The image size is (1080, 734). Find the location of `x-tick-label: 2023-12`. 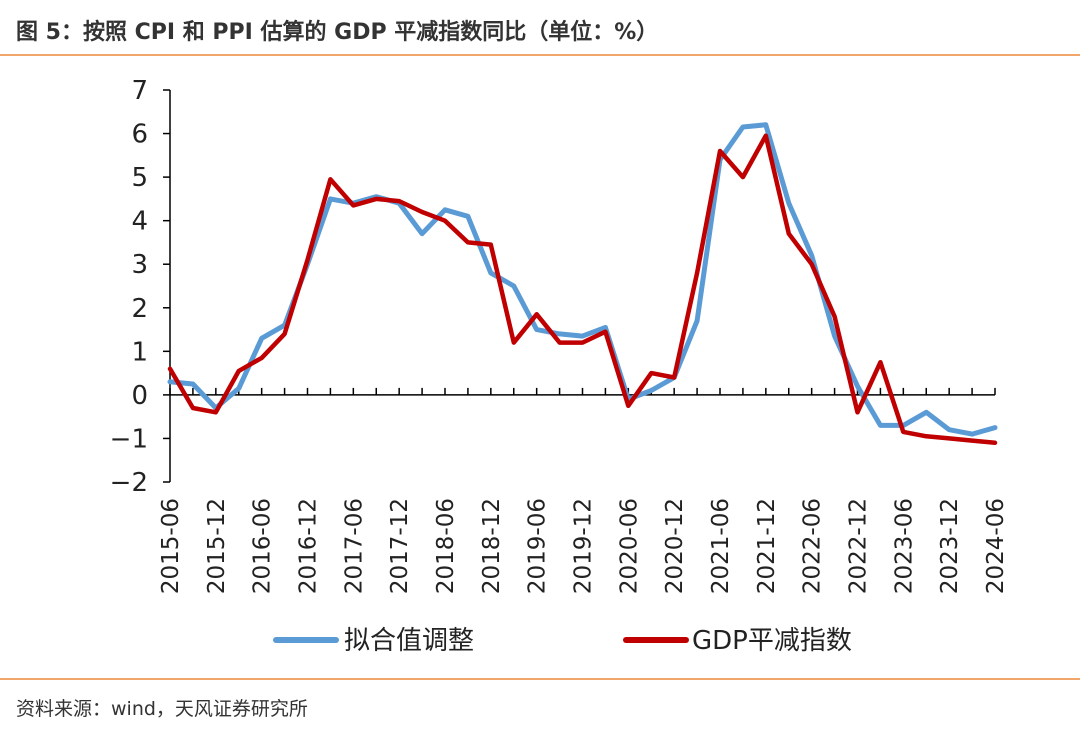

x-tick-label: 2023-12 is located at coordinates (950, 546).